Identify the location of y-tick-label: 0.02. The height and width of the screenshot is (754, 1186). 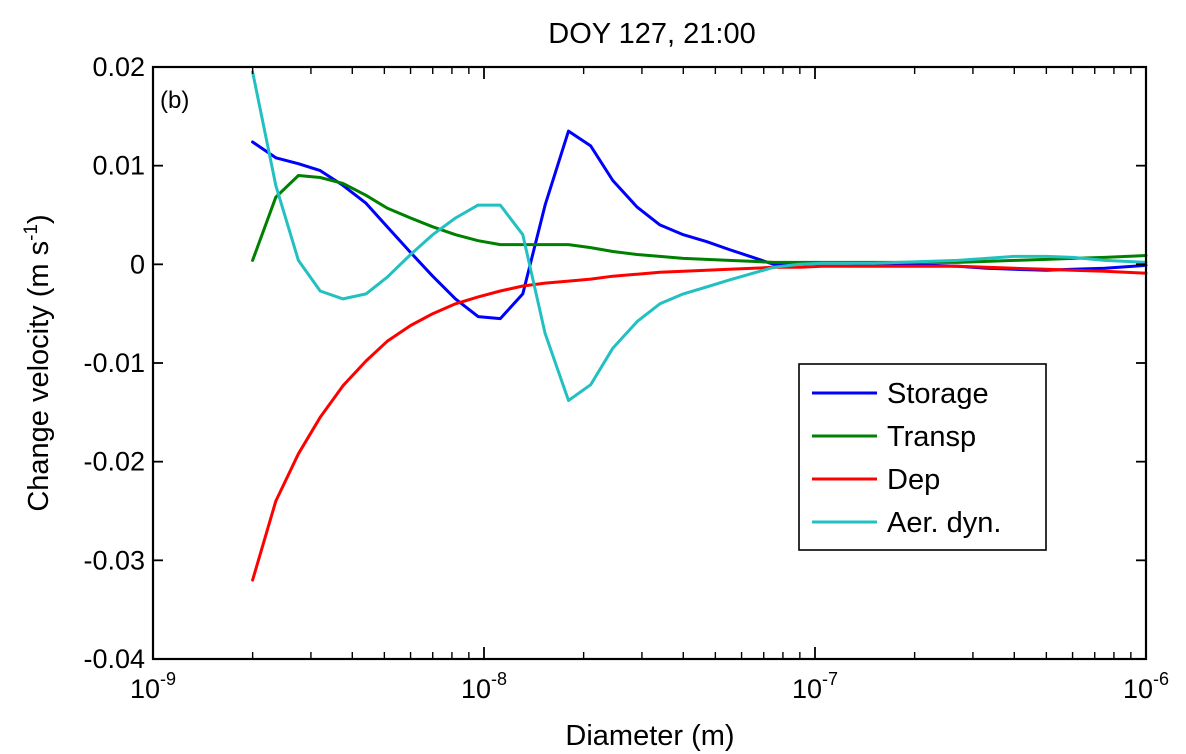
(118, 67).